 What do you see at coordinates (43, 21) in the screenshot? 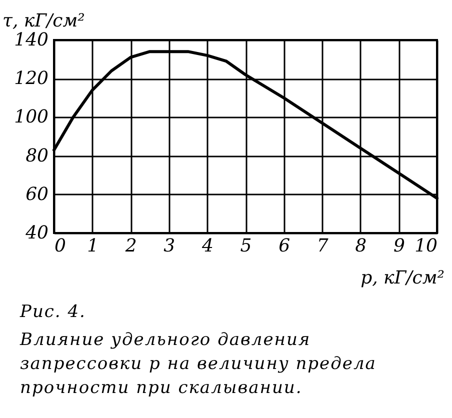
I see `y-axis-title: τ, кГ/см²` at bounding box center [43, 21].